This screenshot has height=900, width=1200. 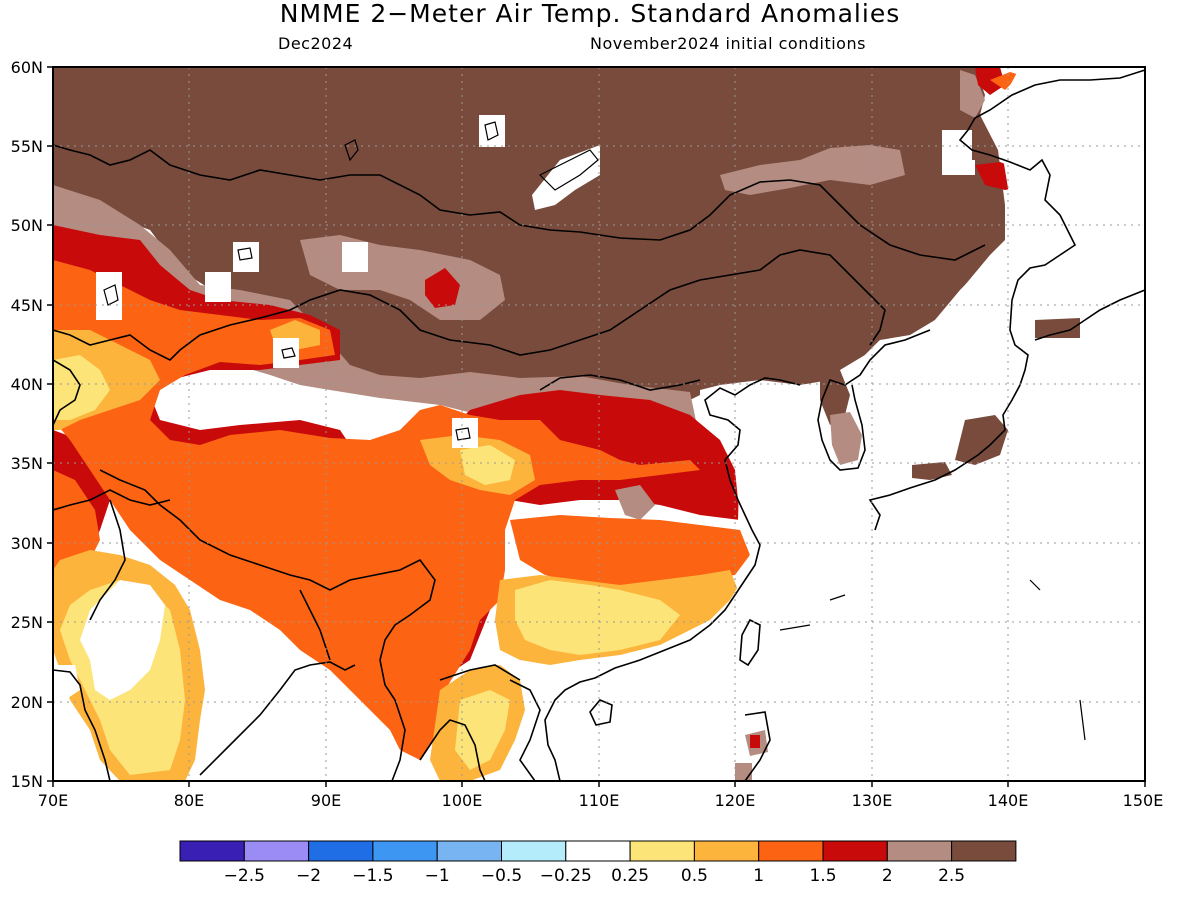 I want to click on lat-label-45n: 45N, so click(x=27, y=305).